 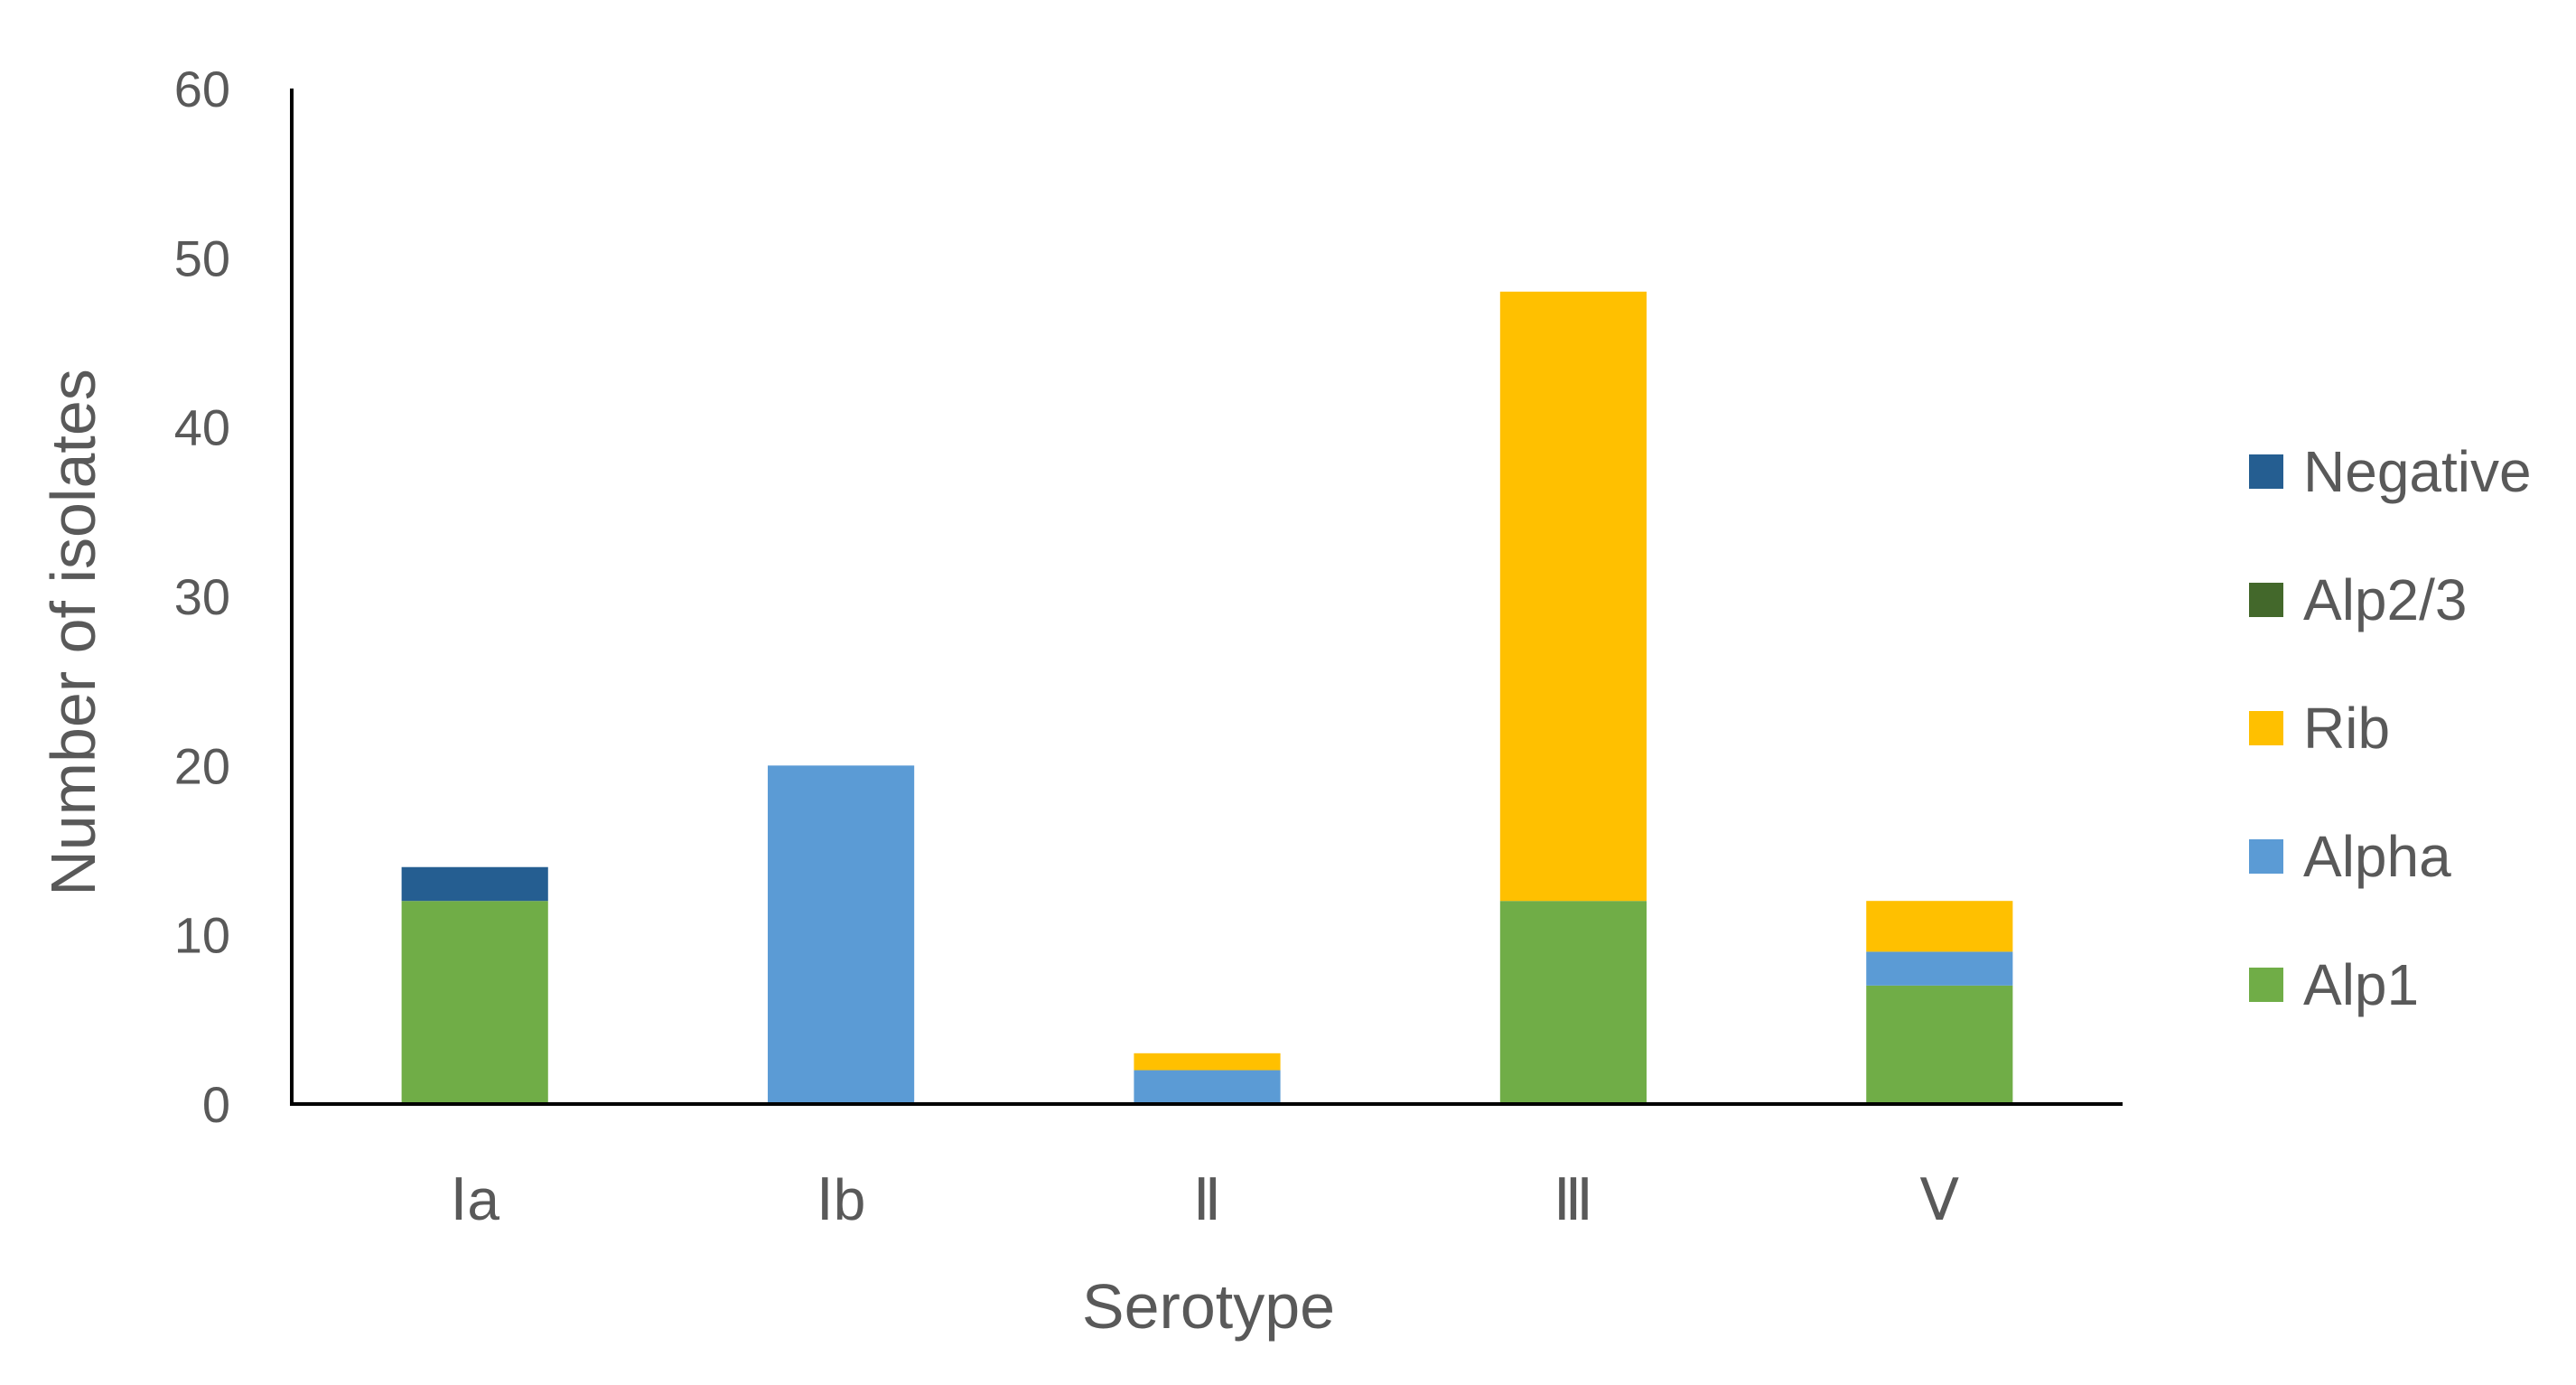 I want to click on x-category-label: Ⅰb, so click(x=841, y=1199).